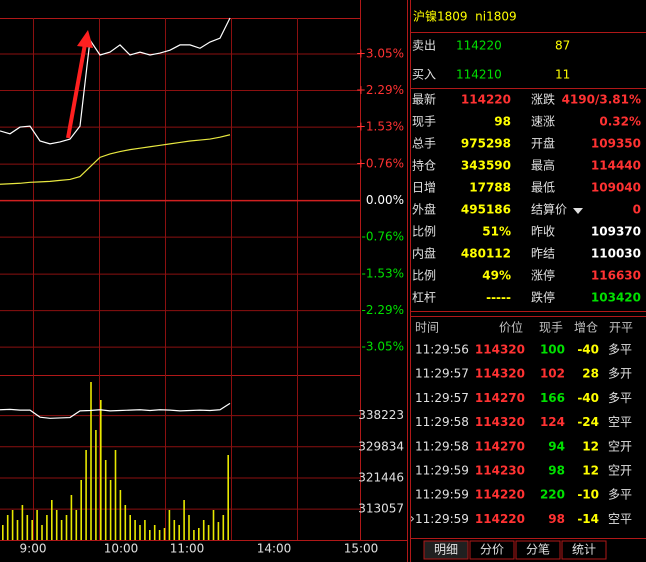 The width and height of the screenshot is (646, 562). What do you see at coordinates (543, 143) in the screenshot?
I see `stat-label: 开盘` at bounding box center [543, 143].